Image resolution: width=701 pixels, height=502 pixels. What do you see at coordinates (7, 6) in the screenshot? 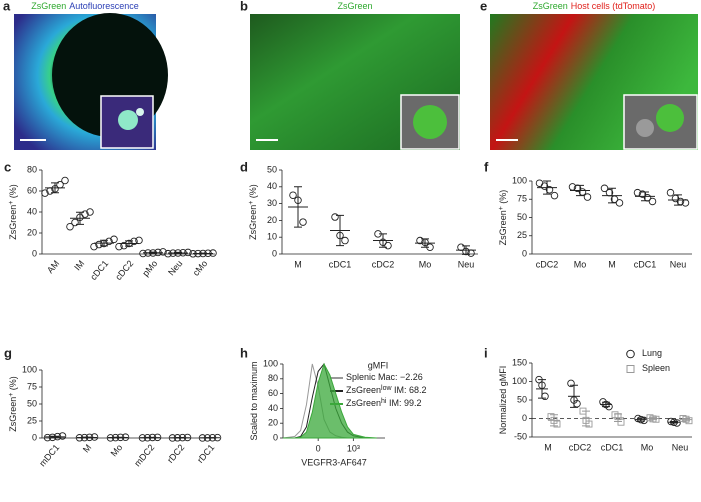
I see `panel-letter: a` at bounding box center [7, 6].